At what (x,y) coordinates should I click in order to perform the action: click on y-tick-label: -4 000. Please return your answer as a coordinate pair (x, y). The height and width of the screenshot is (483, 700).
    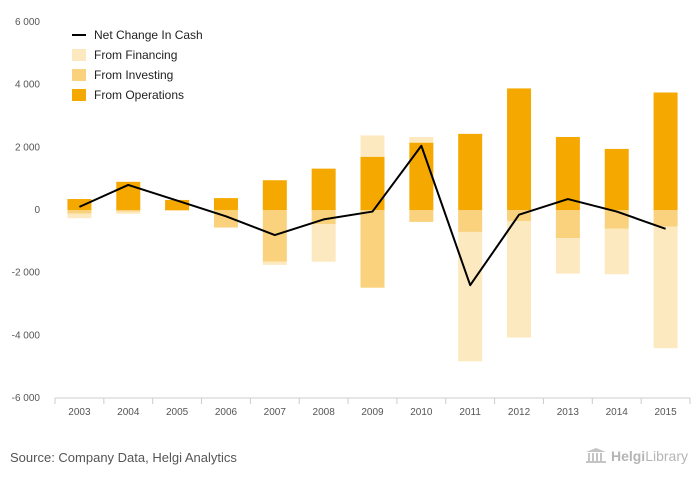
    Looking at the image, I should click on (26, 335).